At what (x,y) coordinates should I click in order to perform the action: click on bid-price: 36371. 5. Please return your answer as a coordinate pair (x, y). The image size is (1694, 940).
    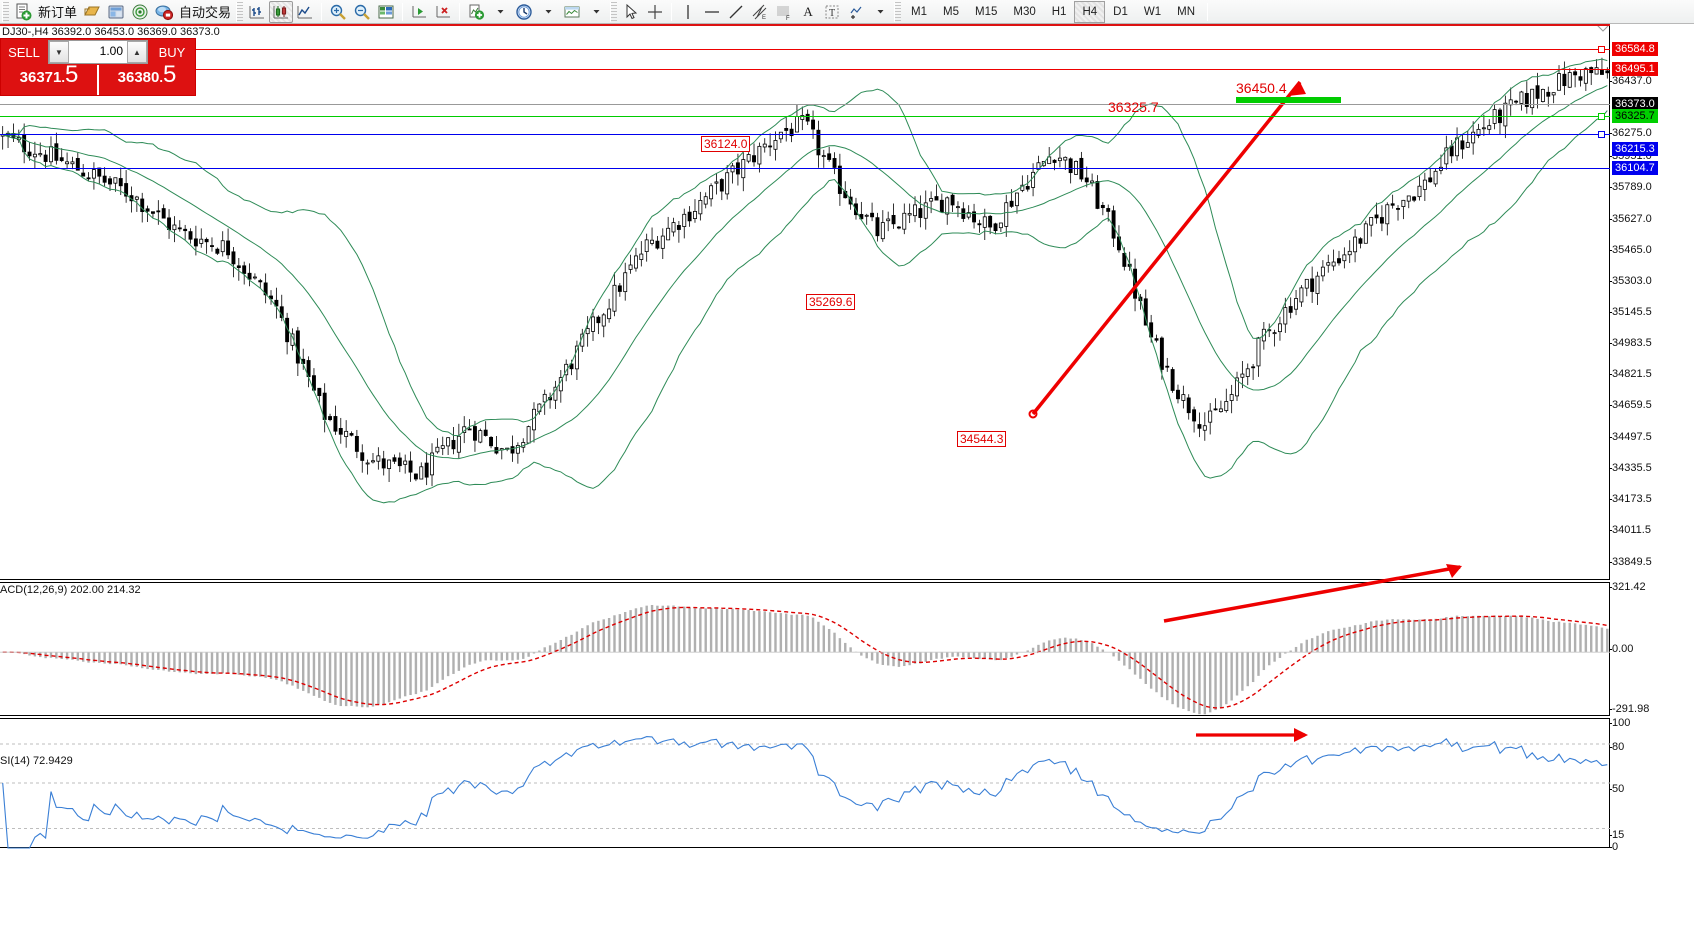
    Looking at the image, I should click on (50, 78).